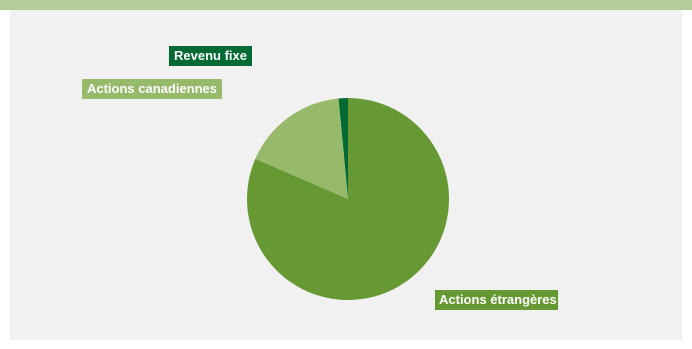 The height and width of the screenshot is (349, 692). What do you see at coordinates (152, 89) in the screenshot?
I see `label-actions-canadiennes: Actions canadiennes` at bounding box center [152, 89].